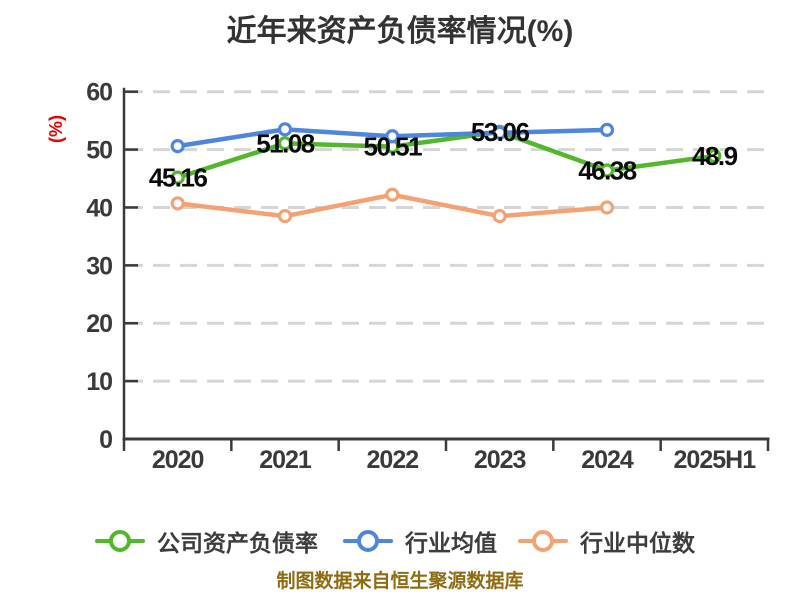  I want to click on y-axis-unit-label: (%), so click(56, 129).